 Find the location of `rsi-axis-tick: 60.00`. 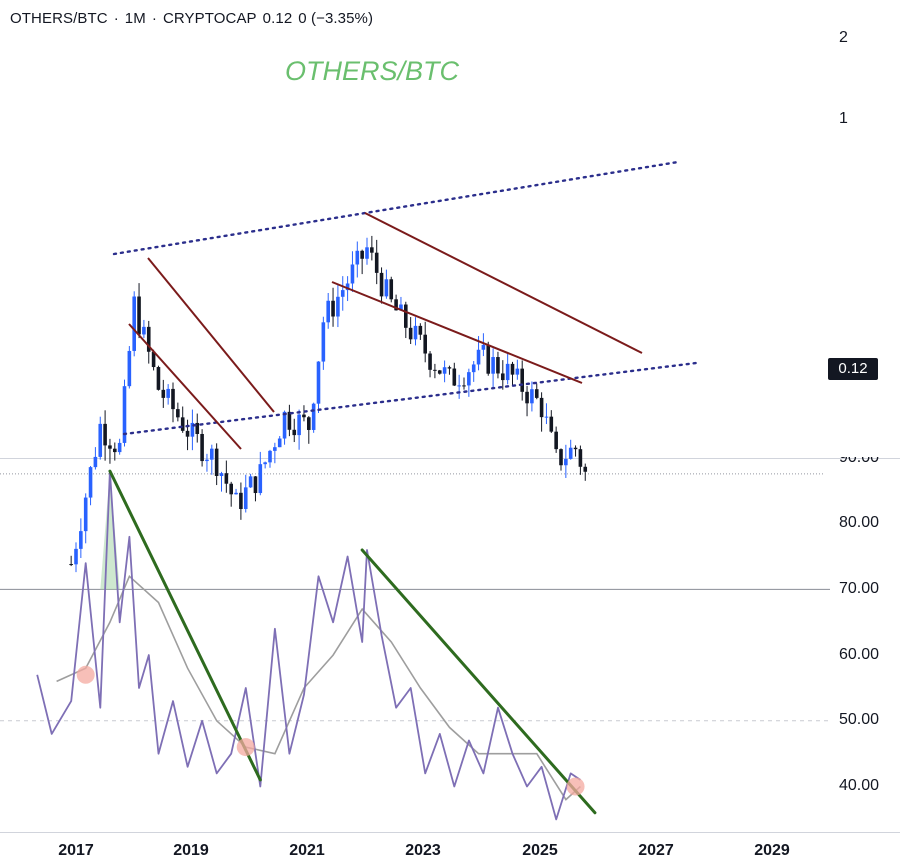

rsi-axis-tick: 60.00 is located at coordinates (859, 654).